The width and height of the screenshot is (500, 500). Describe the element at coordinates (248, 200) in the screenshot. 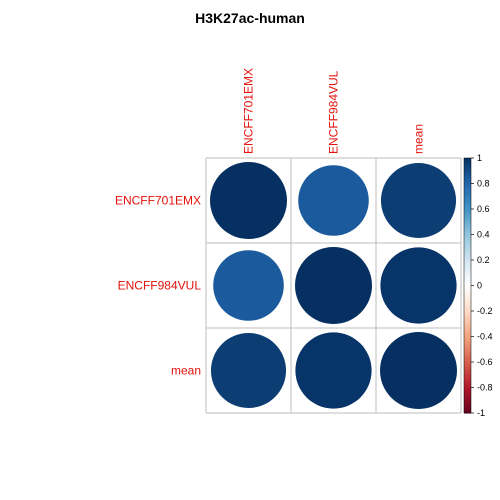

I see `cell-circle-r1-c1` at that location.